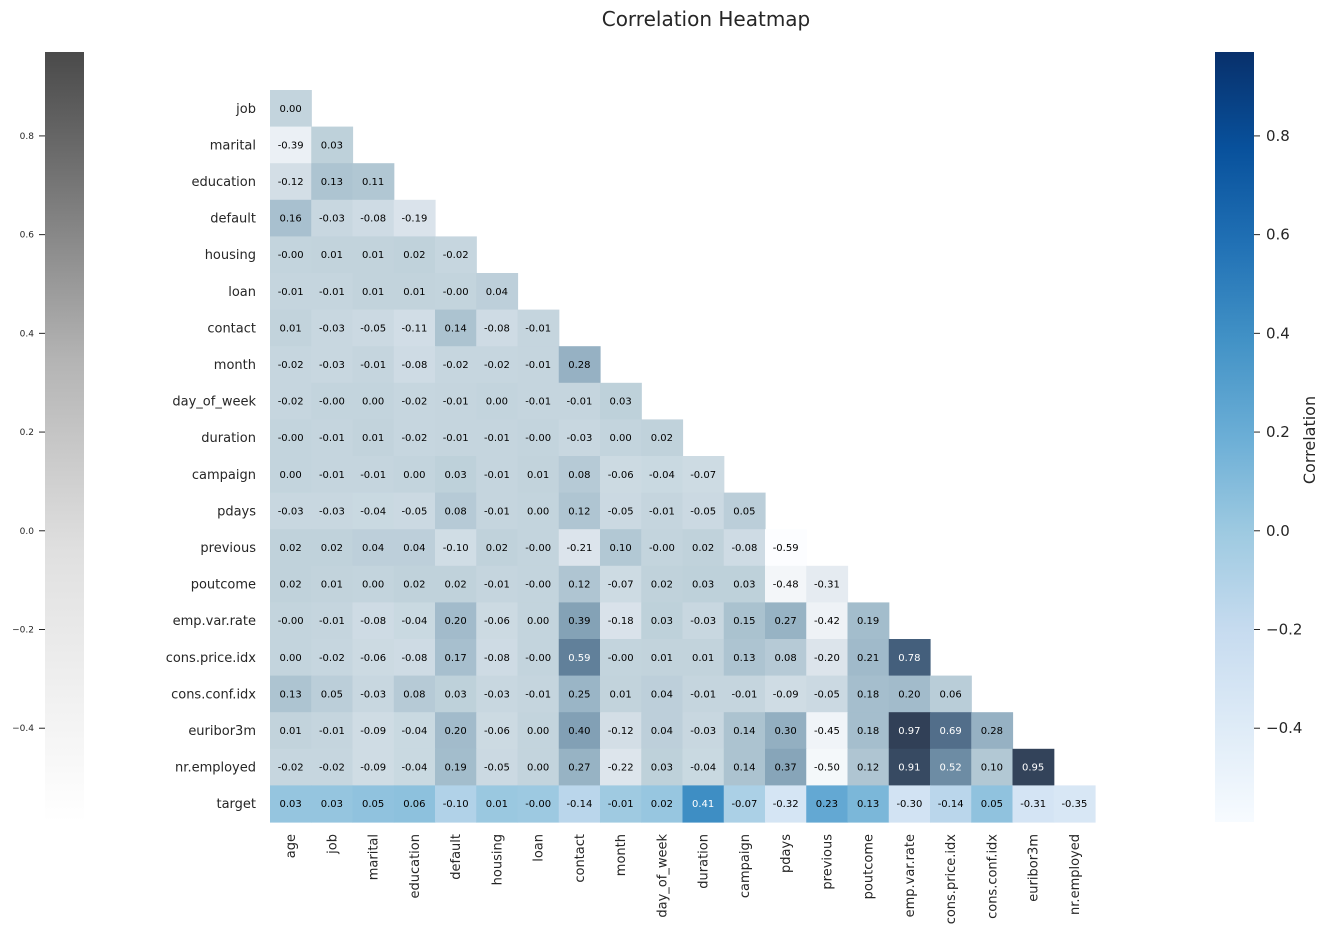 This screenshot has width=1327, height=931. What do you see at coordinates (786, 804) in the screenshot?
I see `cell-value-label: -0.32` at bounding box center [786, 804].